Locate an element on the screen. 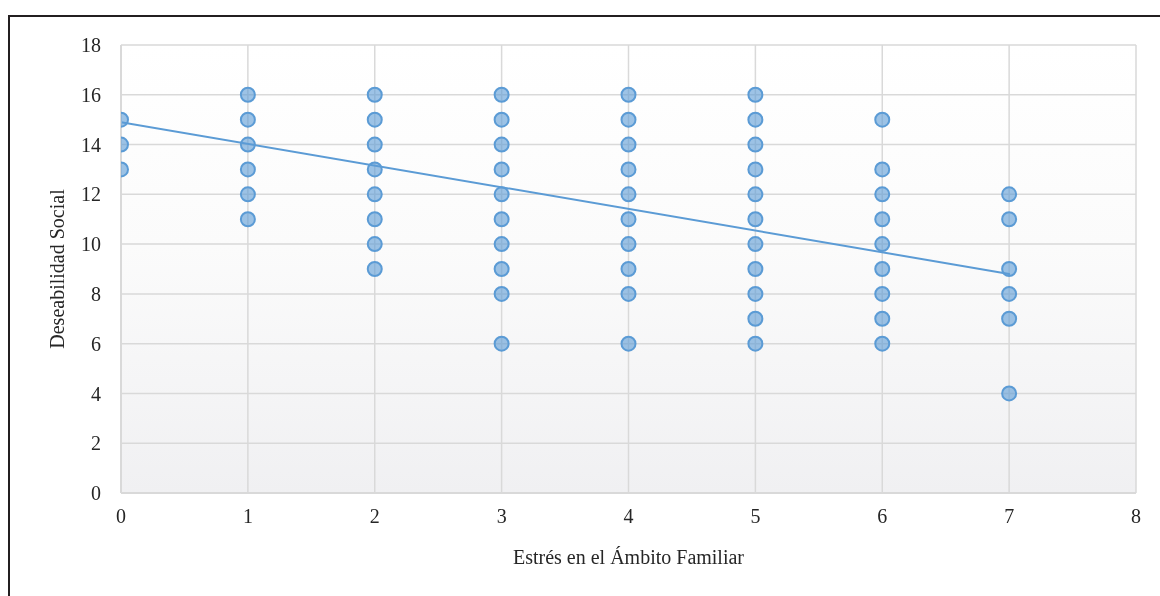  y-tick-label: 12 is located at coordinates (91, 194).